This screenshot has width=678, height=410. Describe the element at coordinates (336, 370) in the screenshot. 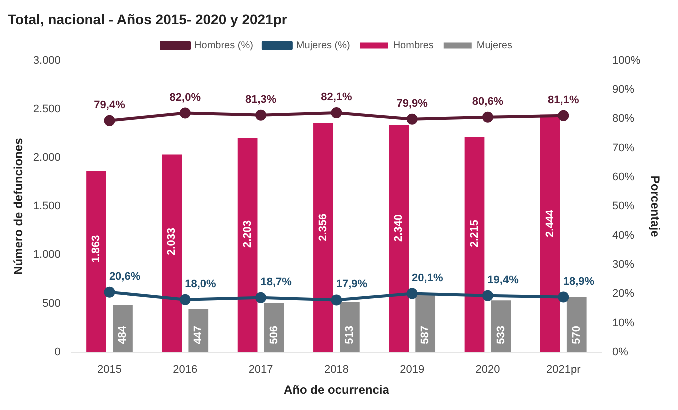

I see `x-tick-label: 2018` at that location.